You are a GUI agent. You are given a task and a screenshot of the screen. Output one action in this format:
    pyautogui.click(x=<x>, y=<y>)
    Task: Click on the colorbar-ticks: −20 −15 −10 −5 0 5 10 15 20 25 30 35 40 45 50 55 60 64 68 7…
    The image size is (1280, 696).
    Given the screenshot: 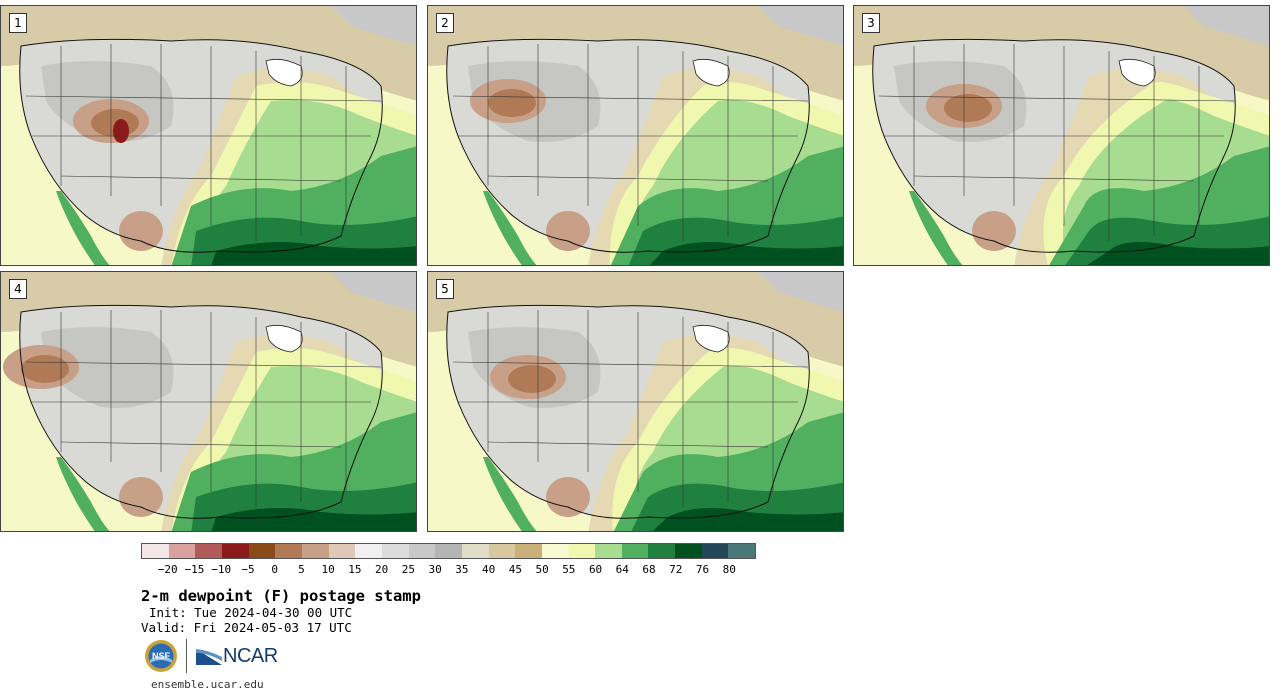 What is the action you would take?
    pyautogui.click(x=451, y=570)
    